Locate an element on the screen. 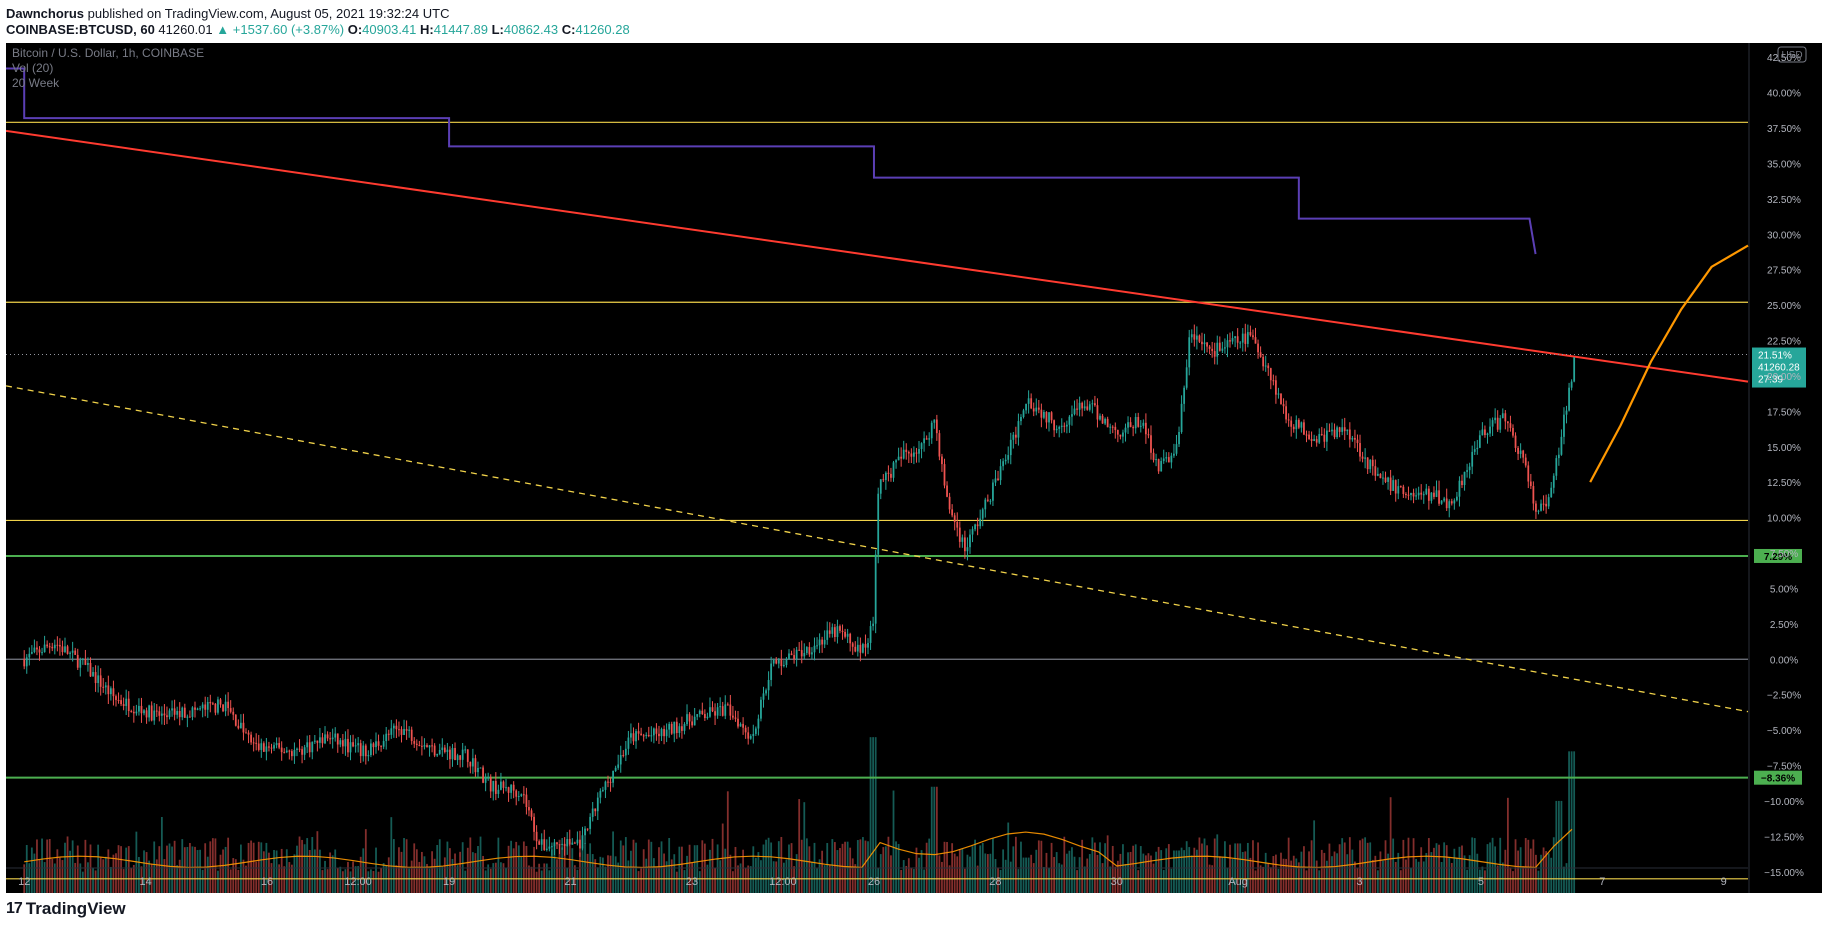  projection-curve is located at coordinates (1669, 363).